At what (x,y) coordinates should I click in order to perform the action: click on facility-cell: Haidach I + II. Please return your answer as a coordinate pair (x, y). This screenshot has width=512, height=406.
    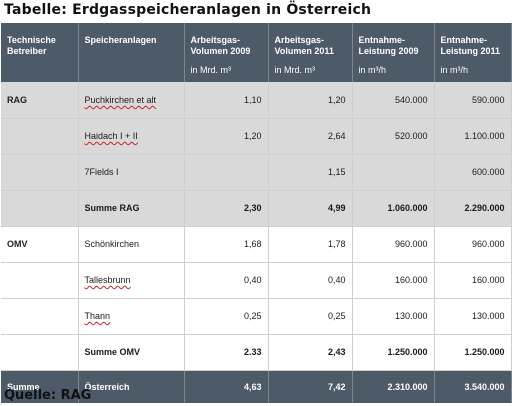
    Looking at the image, I should click on (131, 136).